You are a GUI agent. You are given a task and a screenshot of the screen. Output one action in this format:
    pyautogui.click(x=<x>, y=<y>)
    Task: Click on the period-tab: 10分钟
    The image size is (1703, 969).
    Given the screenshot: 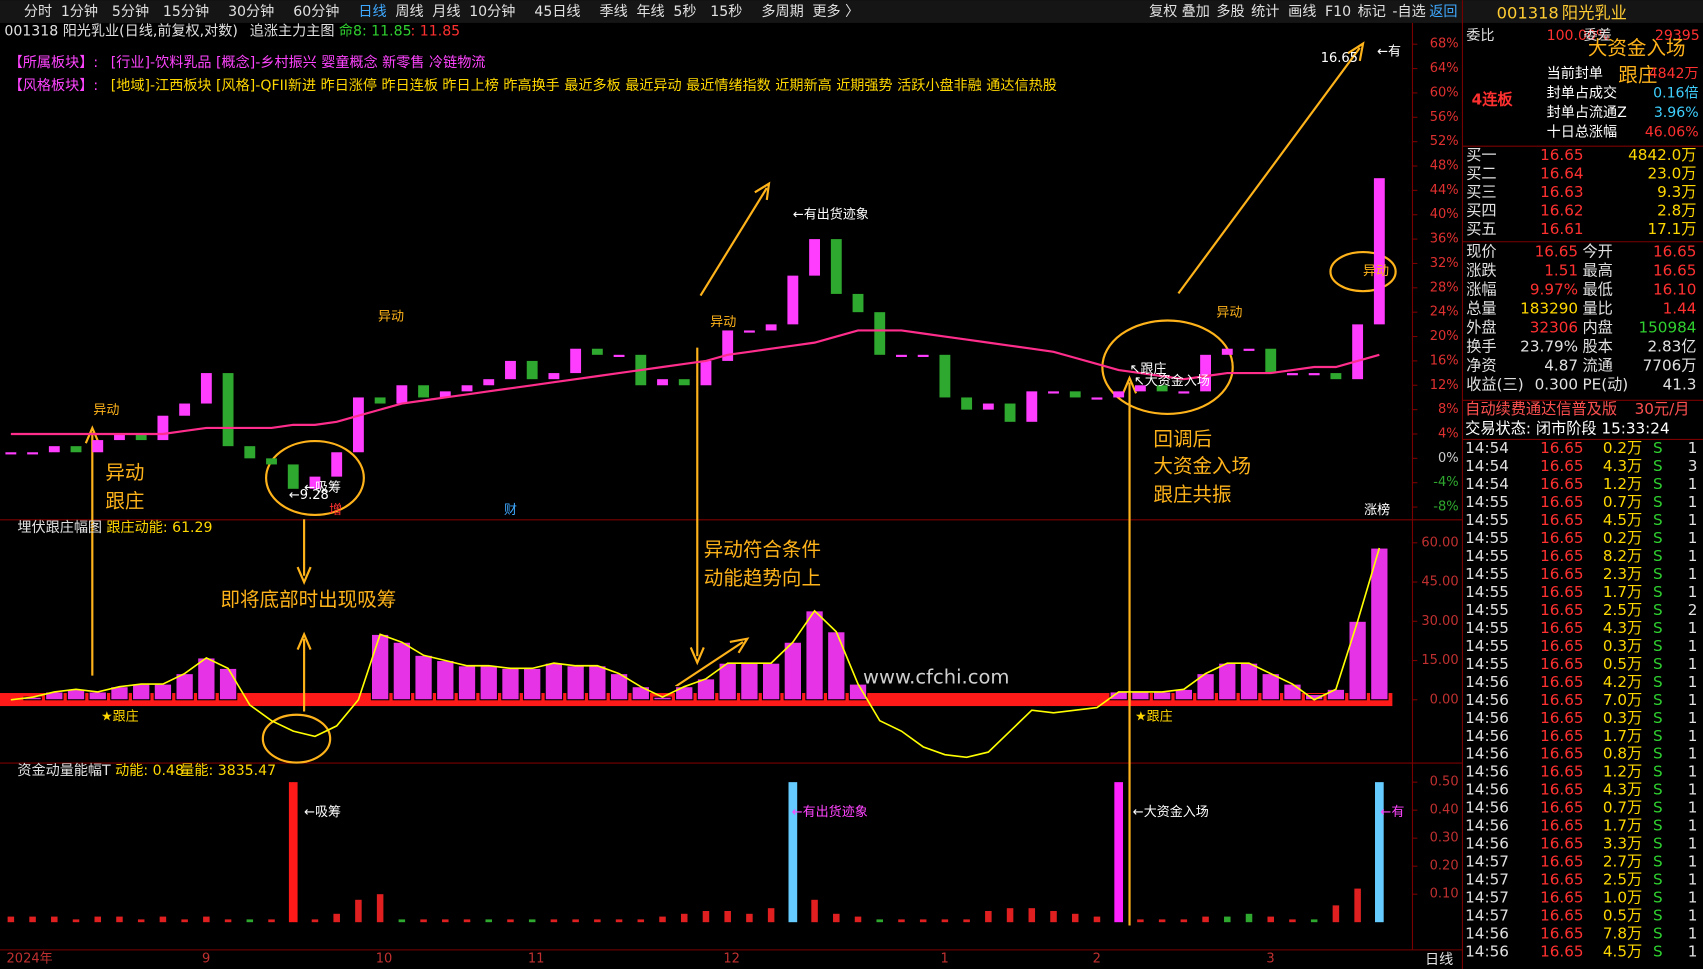 What is the action you would take?
    pyautogui.click(x=492, y=11)
    